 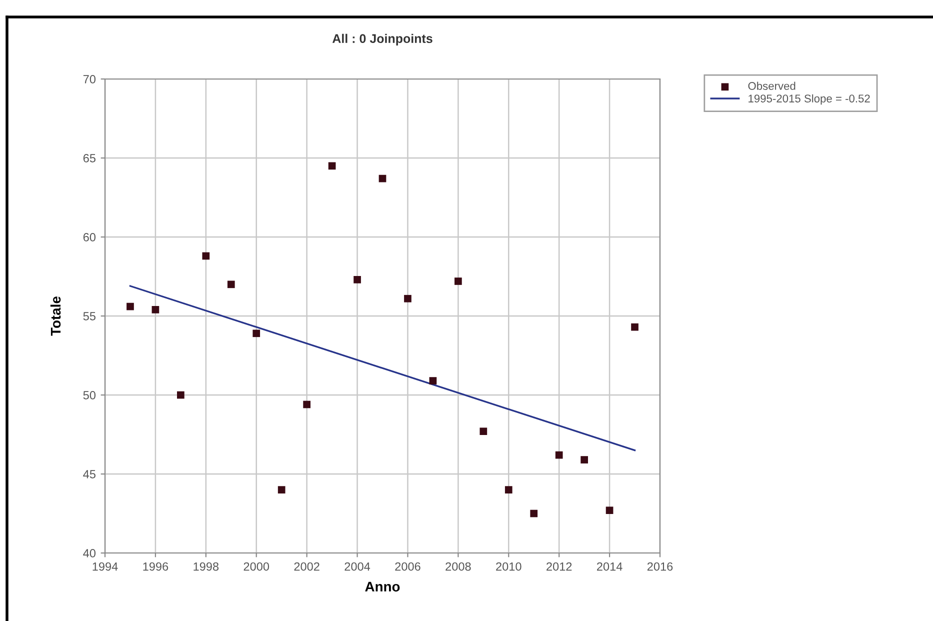 I want to click on y-tick-label: 45, so click(x=89, y=474).